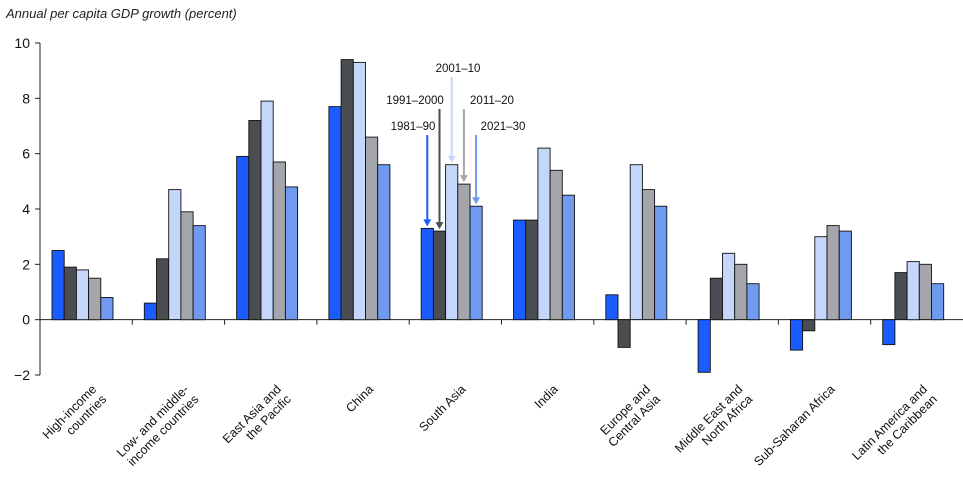 This screenshot has height=495, width=963. What do you see at coordinates (257, 419) in the screenshot?
I see `category-label: East Asia andthe Pacific` at bounding box center [257, 419].